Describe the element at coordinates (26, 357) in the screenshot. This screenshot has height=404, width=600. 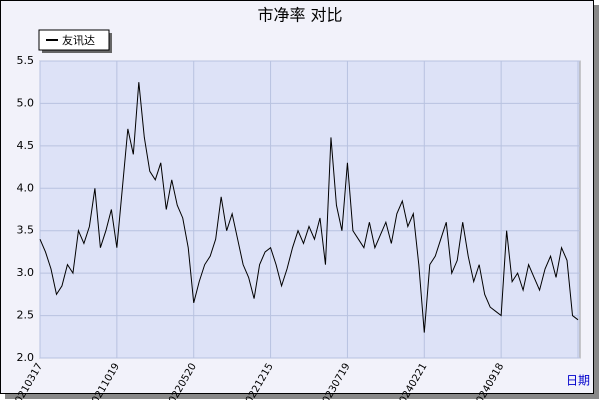
I see `y-tick-label: 2.0` at that location.